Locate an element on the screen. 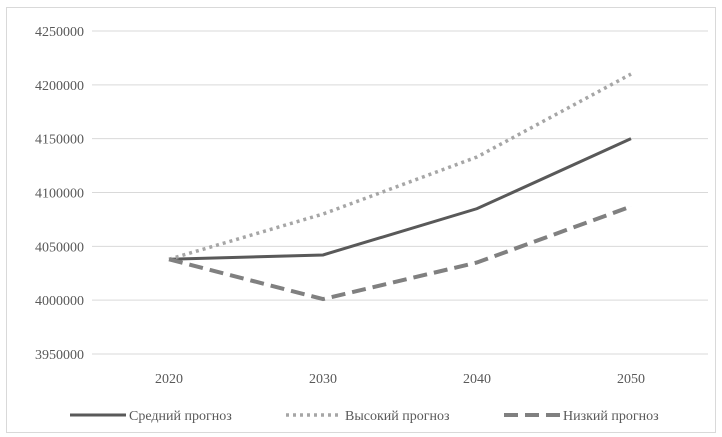  series-line is located at coordinates (400, 253).